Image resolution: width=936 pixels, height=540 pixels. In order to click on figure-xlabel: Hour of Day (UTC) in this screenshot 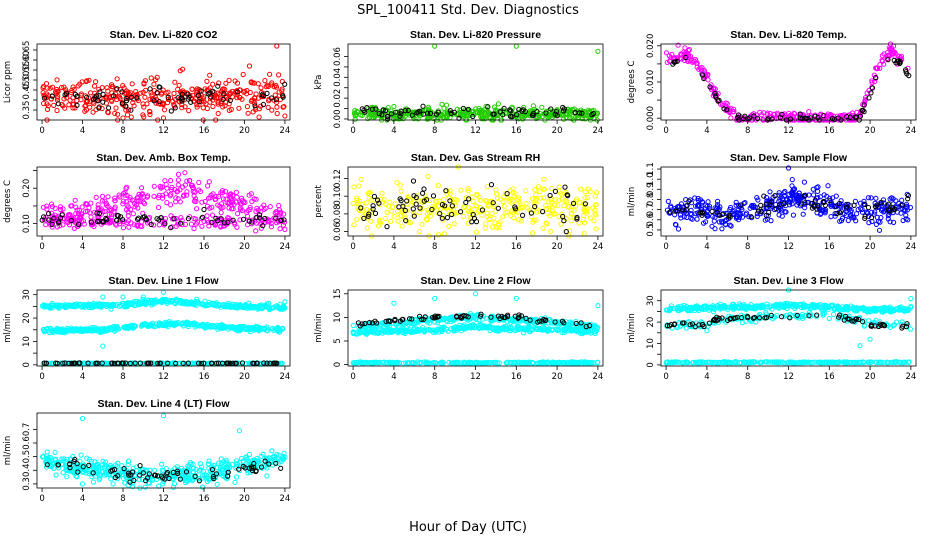, I will do `click(468, 527)`.